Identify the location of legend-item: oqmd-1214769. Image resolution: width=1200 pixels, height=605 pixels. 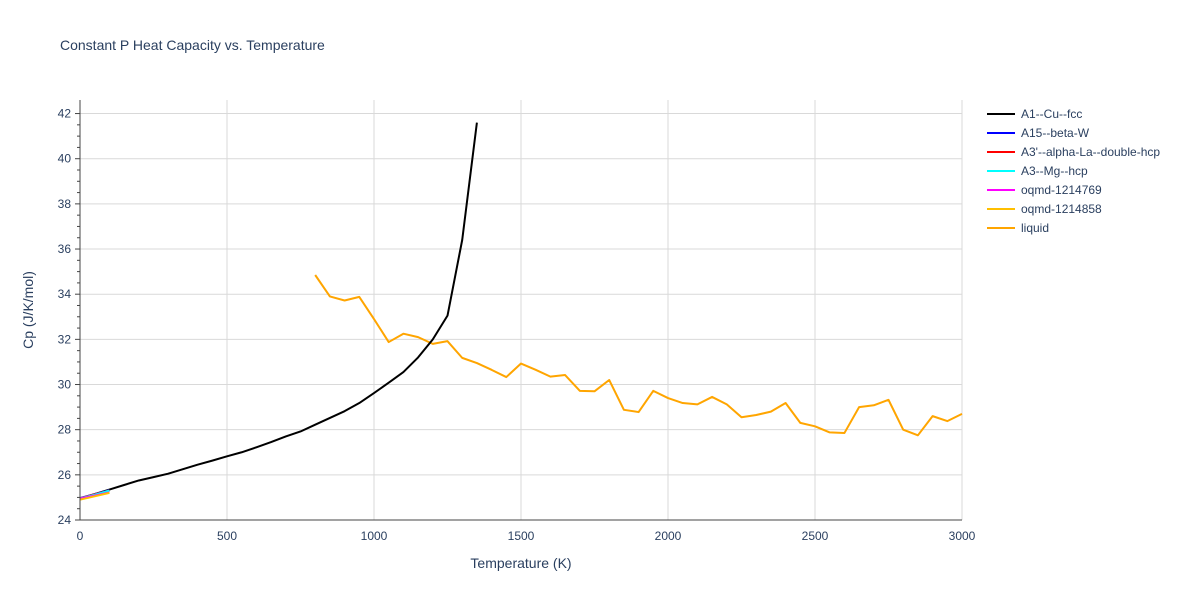
(1044, 190).